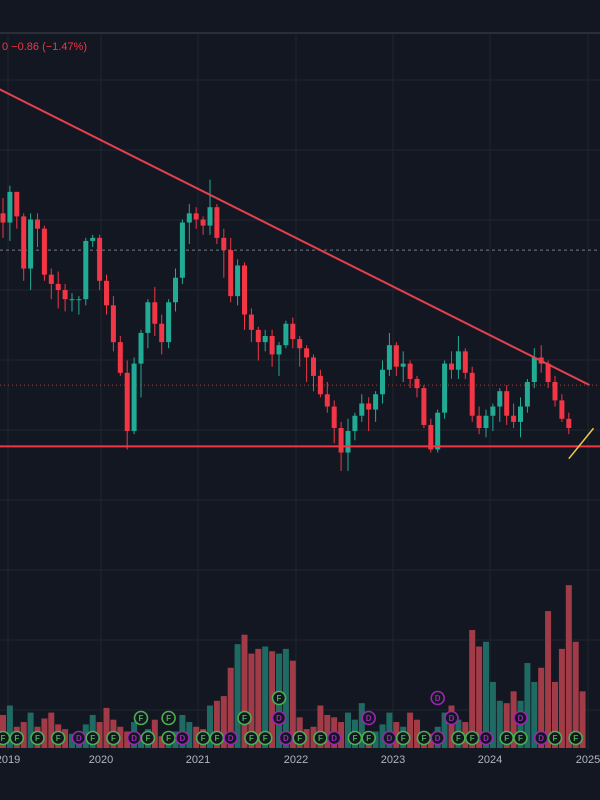 This screenshot has width=600, height=800. Describe the element at coordinates (198, 760) in the screenshot. I see `x-tick-label: 2021` at that location.